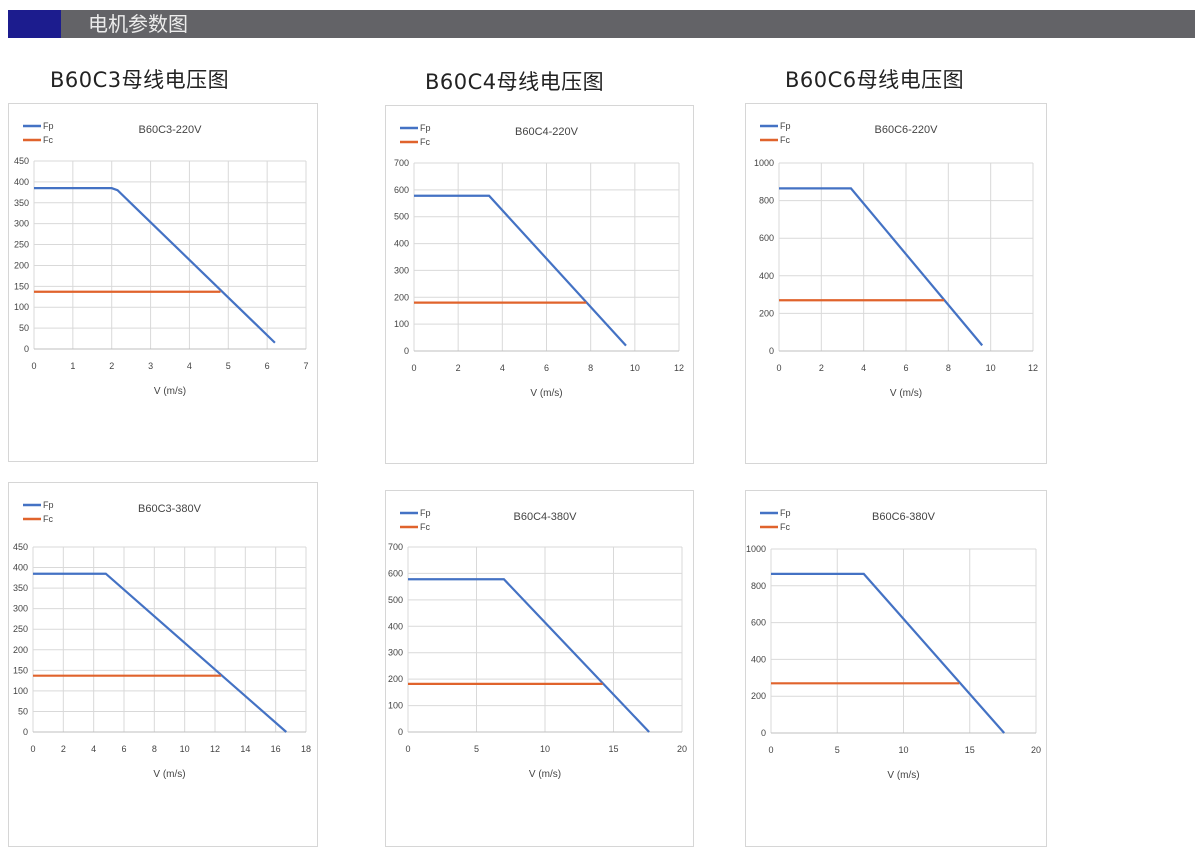 This screenshot has width=1200, height=855. Describe the element at coordinates (547, 132) in the screenshot. I see `chart-title: B60C4-220V` at that location.